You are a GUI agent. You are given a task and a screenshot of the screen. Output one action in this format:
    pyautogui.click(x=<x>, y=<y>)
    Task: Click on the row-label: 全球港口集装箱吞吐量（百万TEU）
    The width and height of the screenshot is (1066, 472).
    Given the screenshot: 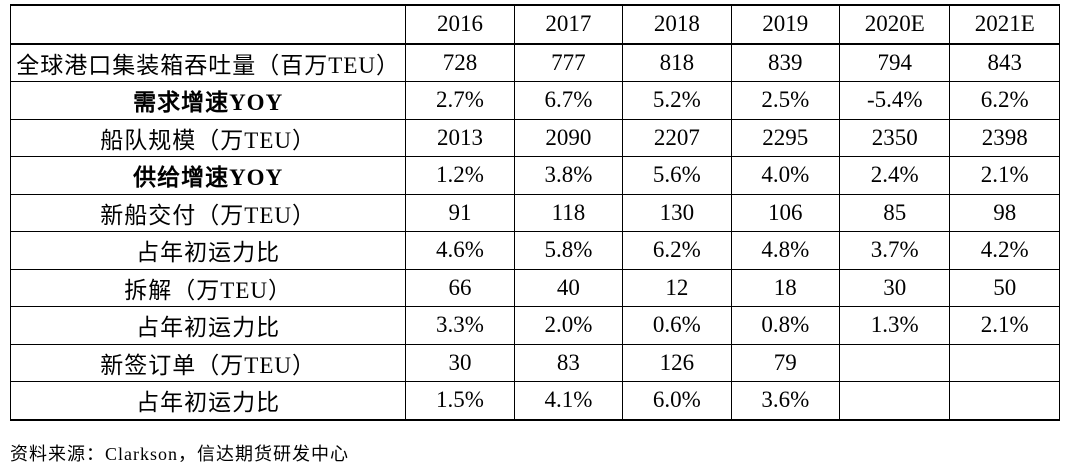 What is the action you would take?
    pyautogui.click(x=208, y=62)
    